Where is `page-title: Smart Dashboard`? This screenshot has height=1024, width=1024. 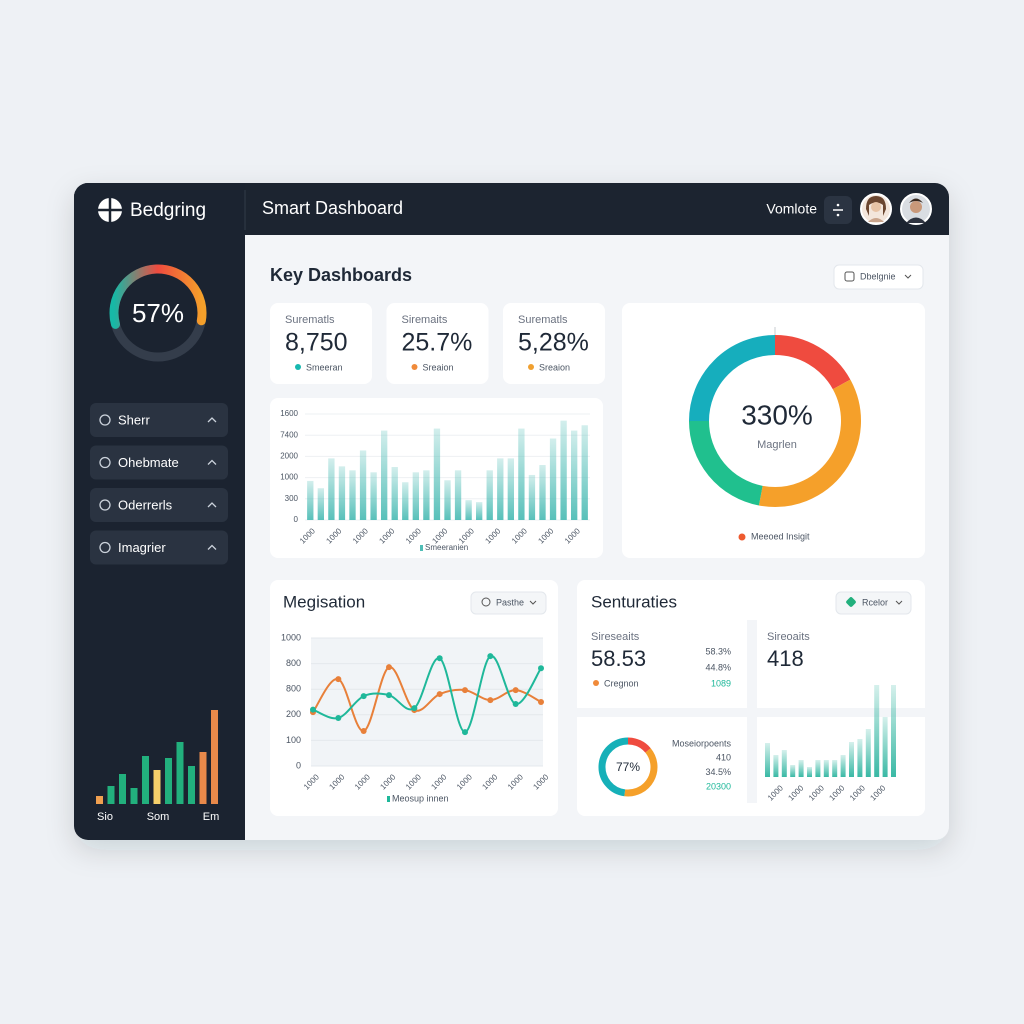 page-title: Smart Dashboard is located at coordinates (332, 208).